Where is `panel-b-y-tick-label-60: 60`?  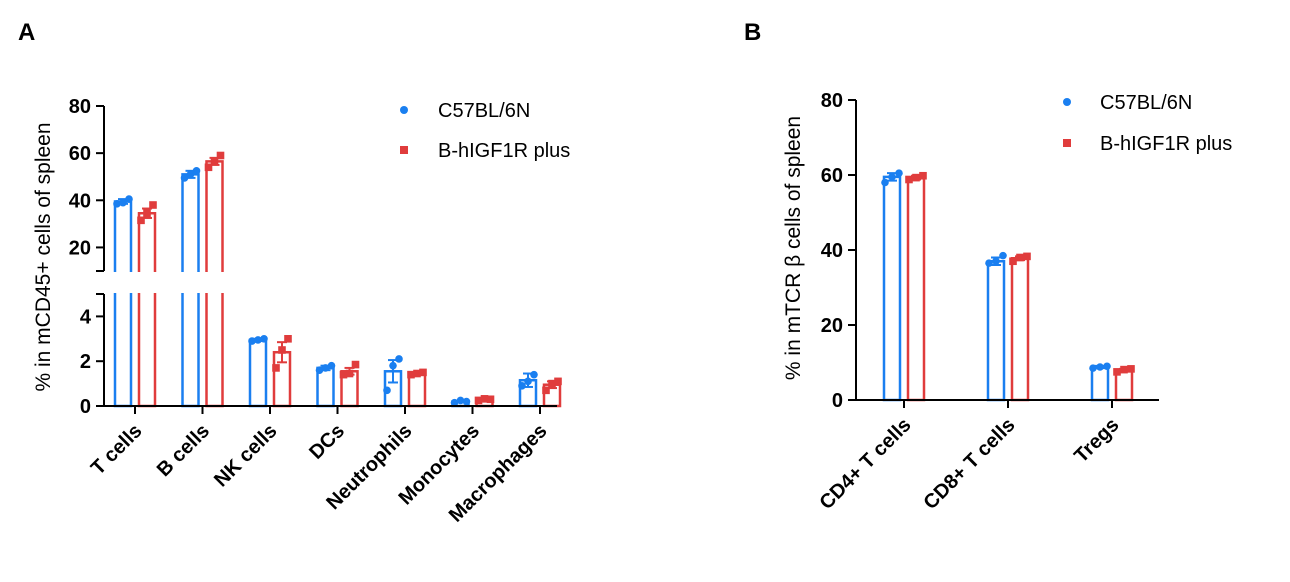 panel-b-y-tick-label-60: 60 is located at coordinates (832, 176).